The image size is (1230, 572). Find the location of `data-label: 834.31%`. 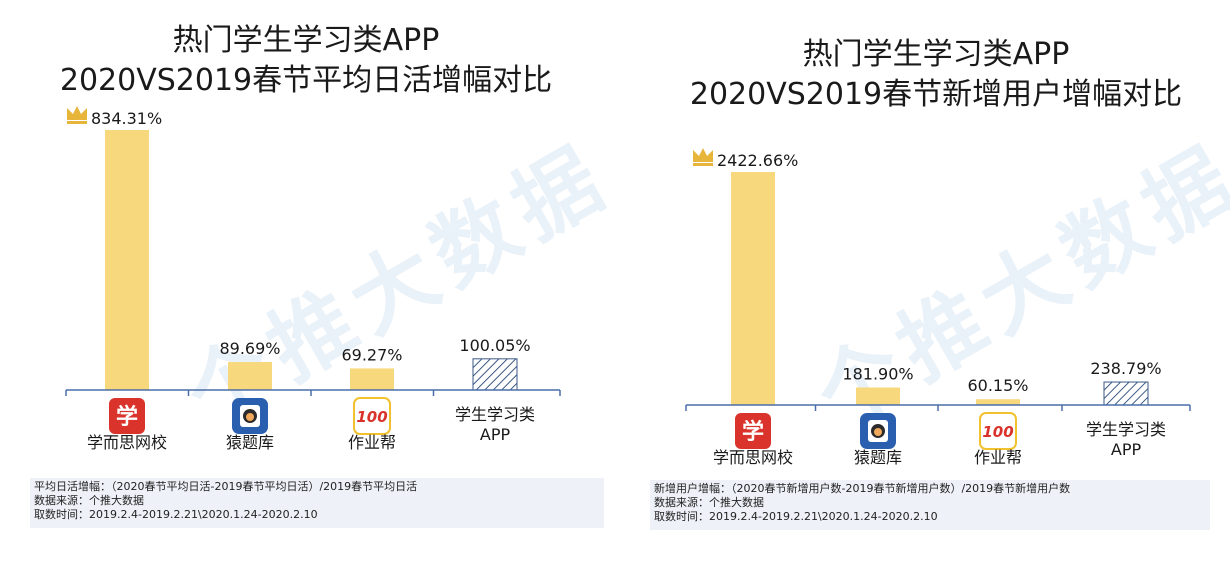

data-label: 834.31% is located at coordinates (126, 118).